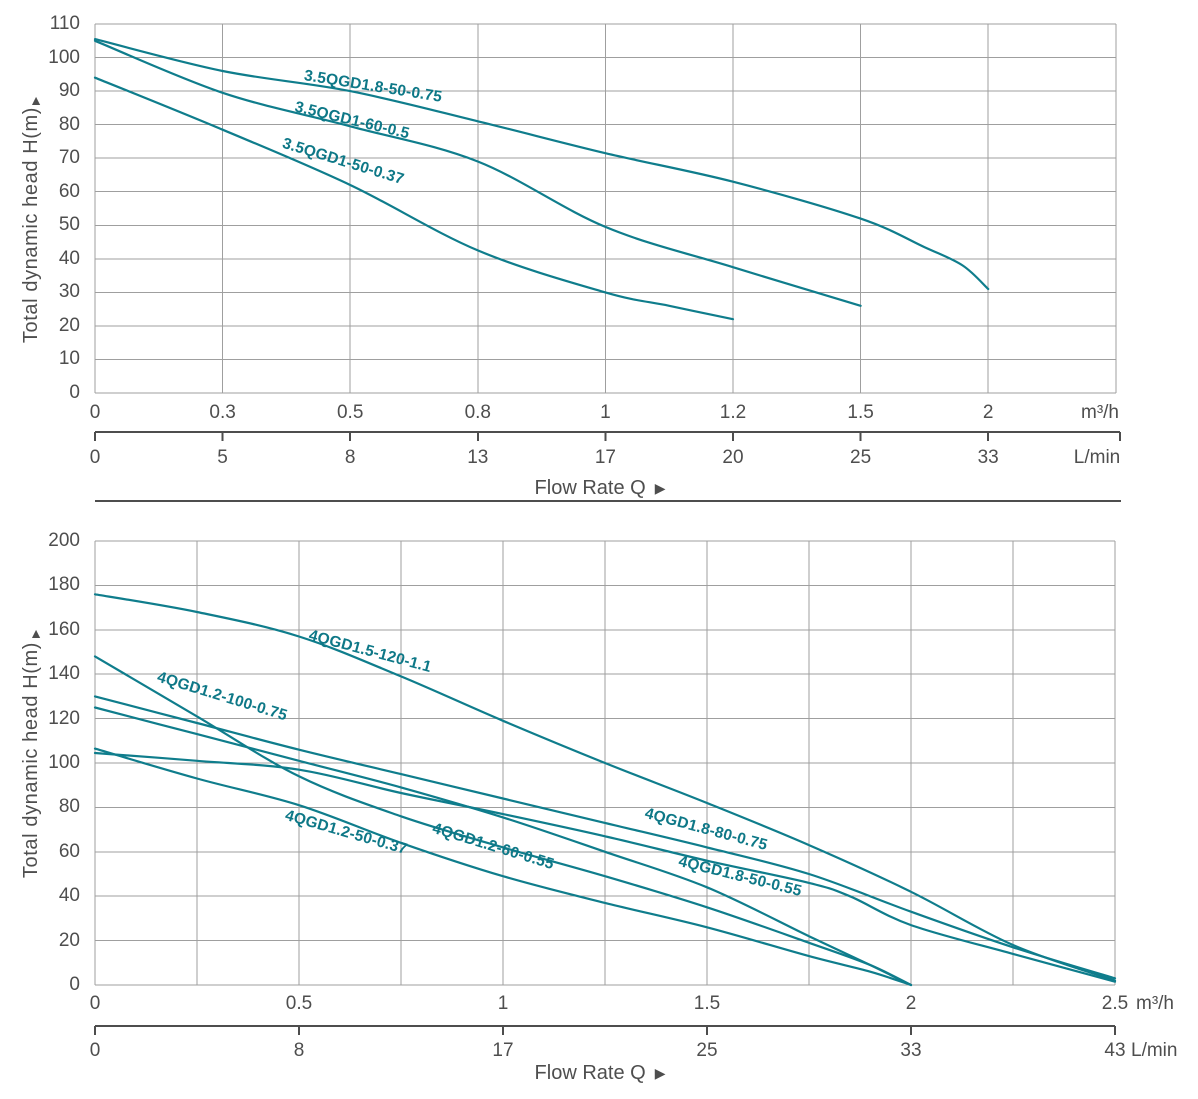  What do you see at coordinates (69, 158) in the screenshot?
I see `y-axis-tick-label: 70` at bounding box center [69, 158].